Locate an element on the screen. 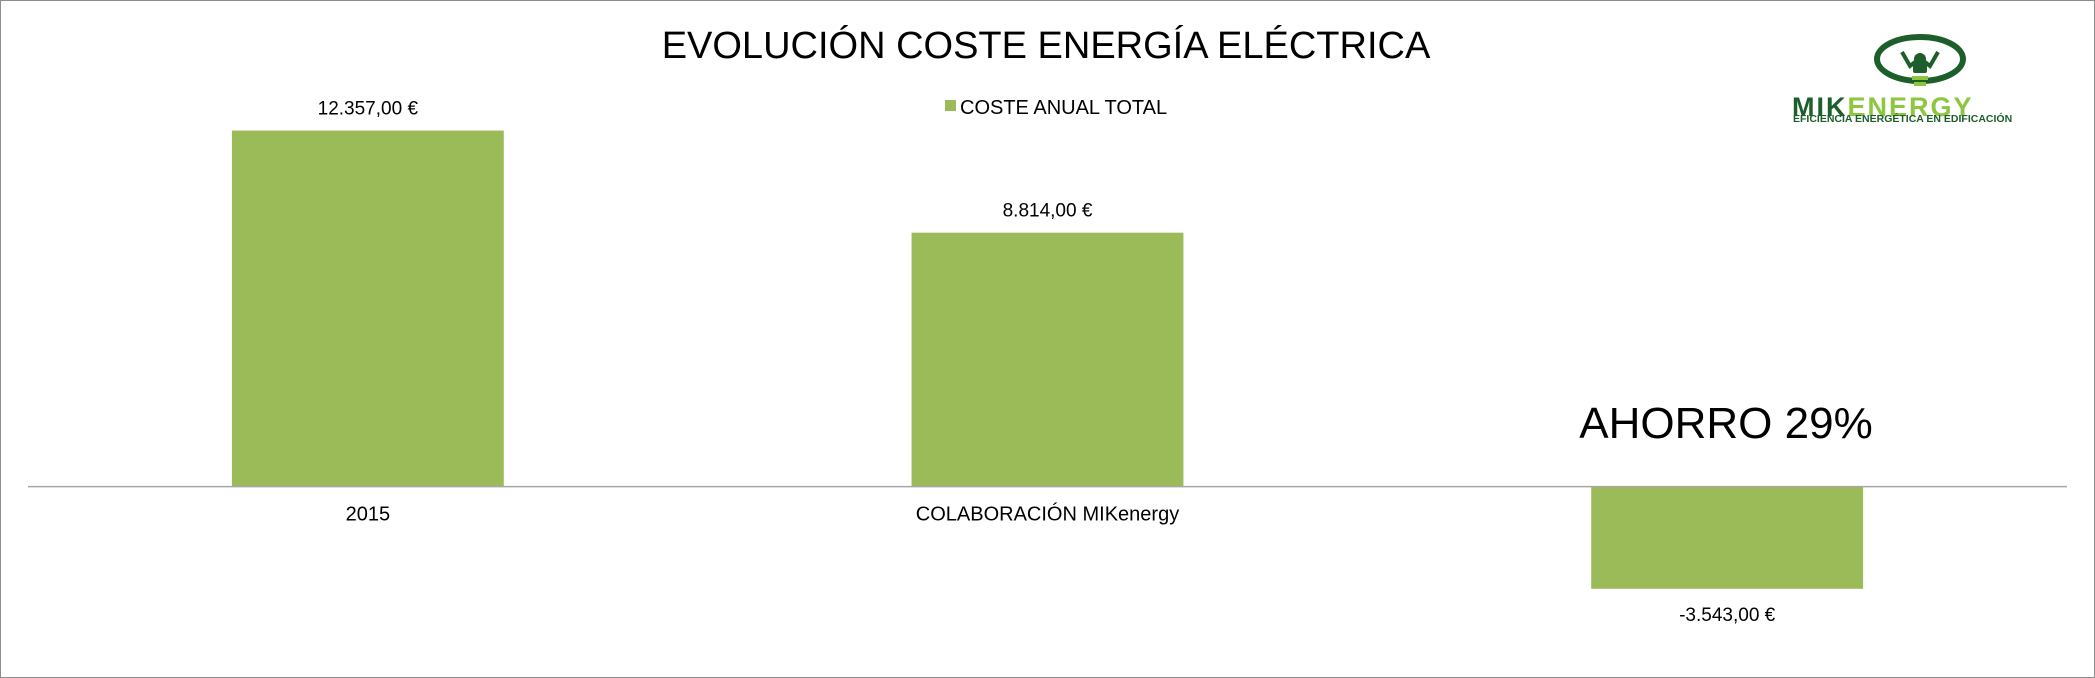  legend-label: COSTE ANUAL TOTAL is located at coordinates (1063, 108).